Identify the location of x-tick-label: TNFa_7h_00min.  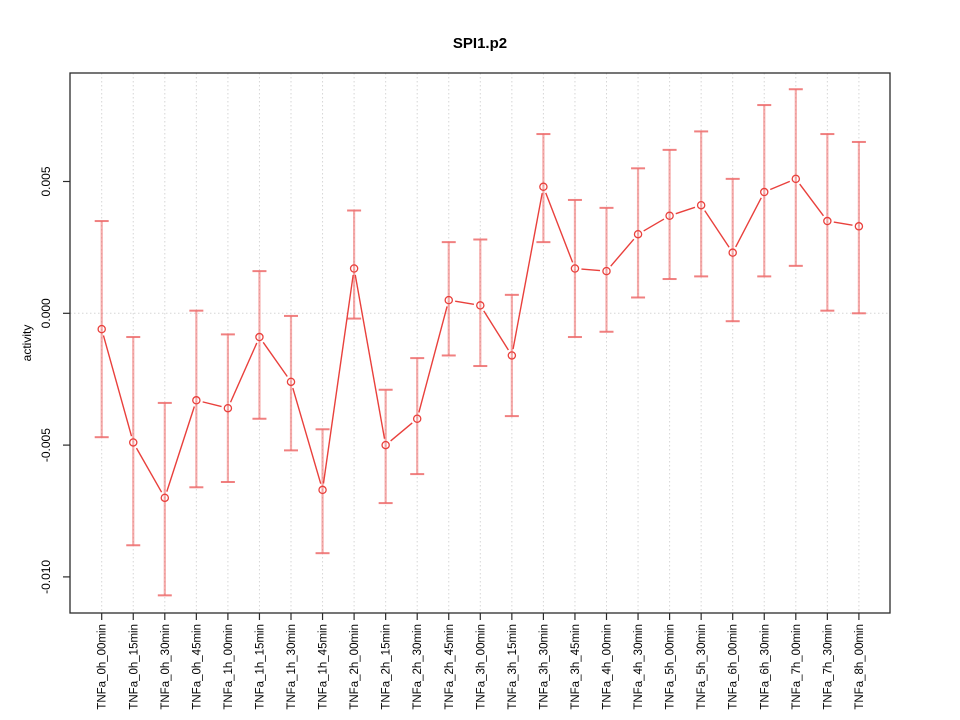
(797, 667).